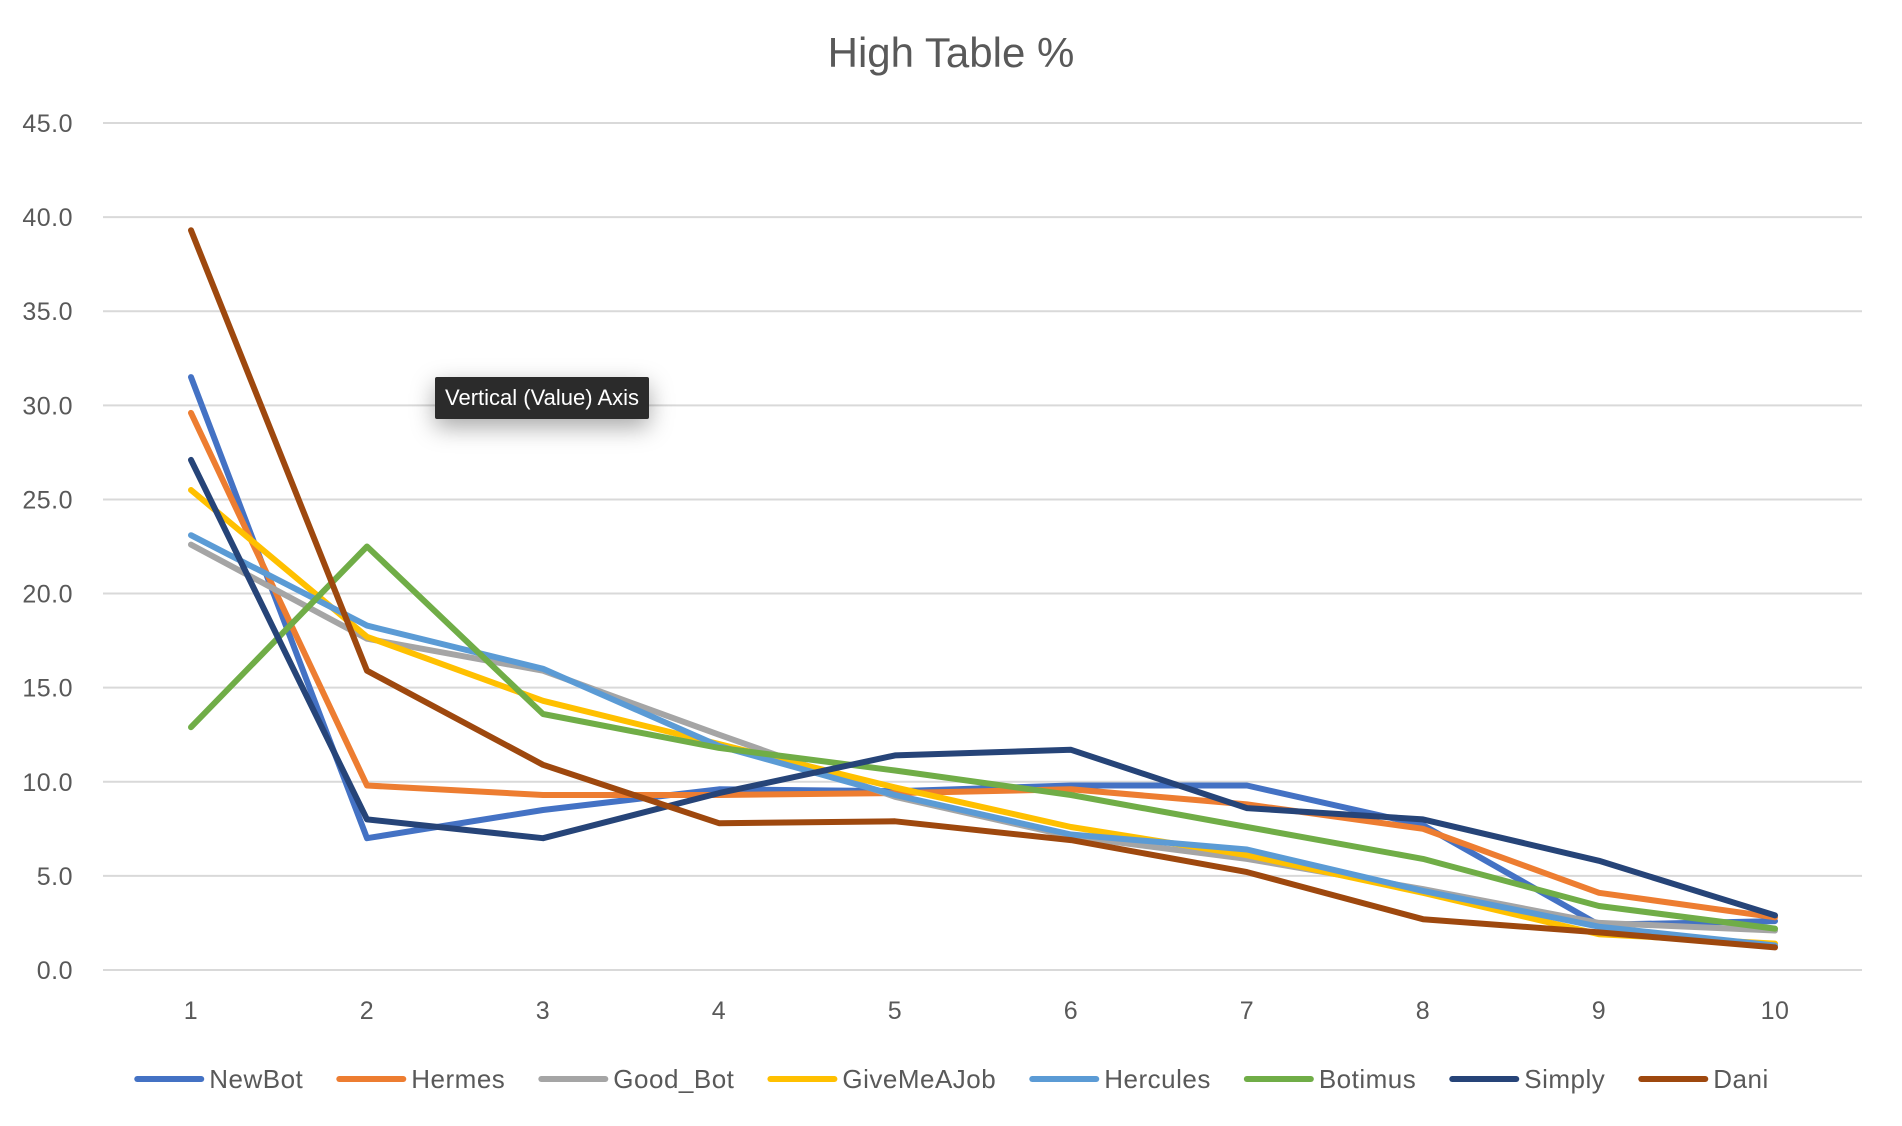 The height and width of the screenshot is (1126, 1902). Describe the element at coordinates (1703, 1079) in the screenshot. I see `legend-item-dani: Dani` at that location.